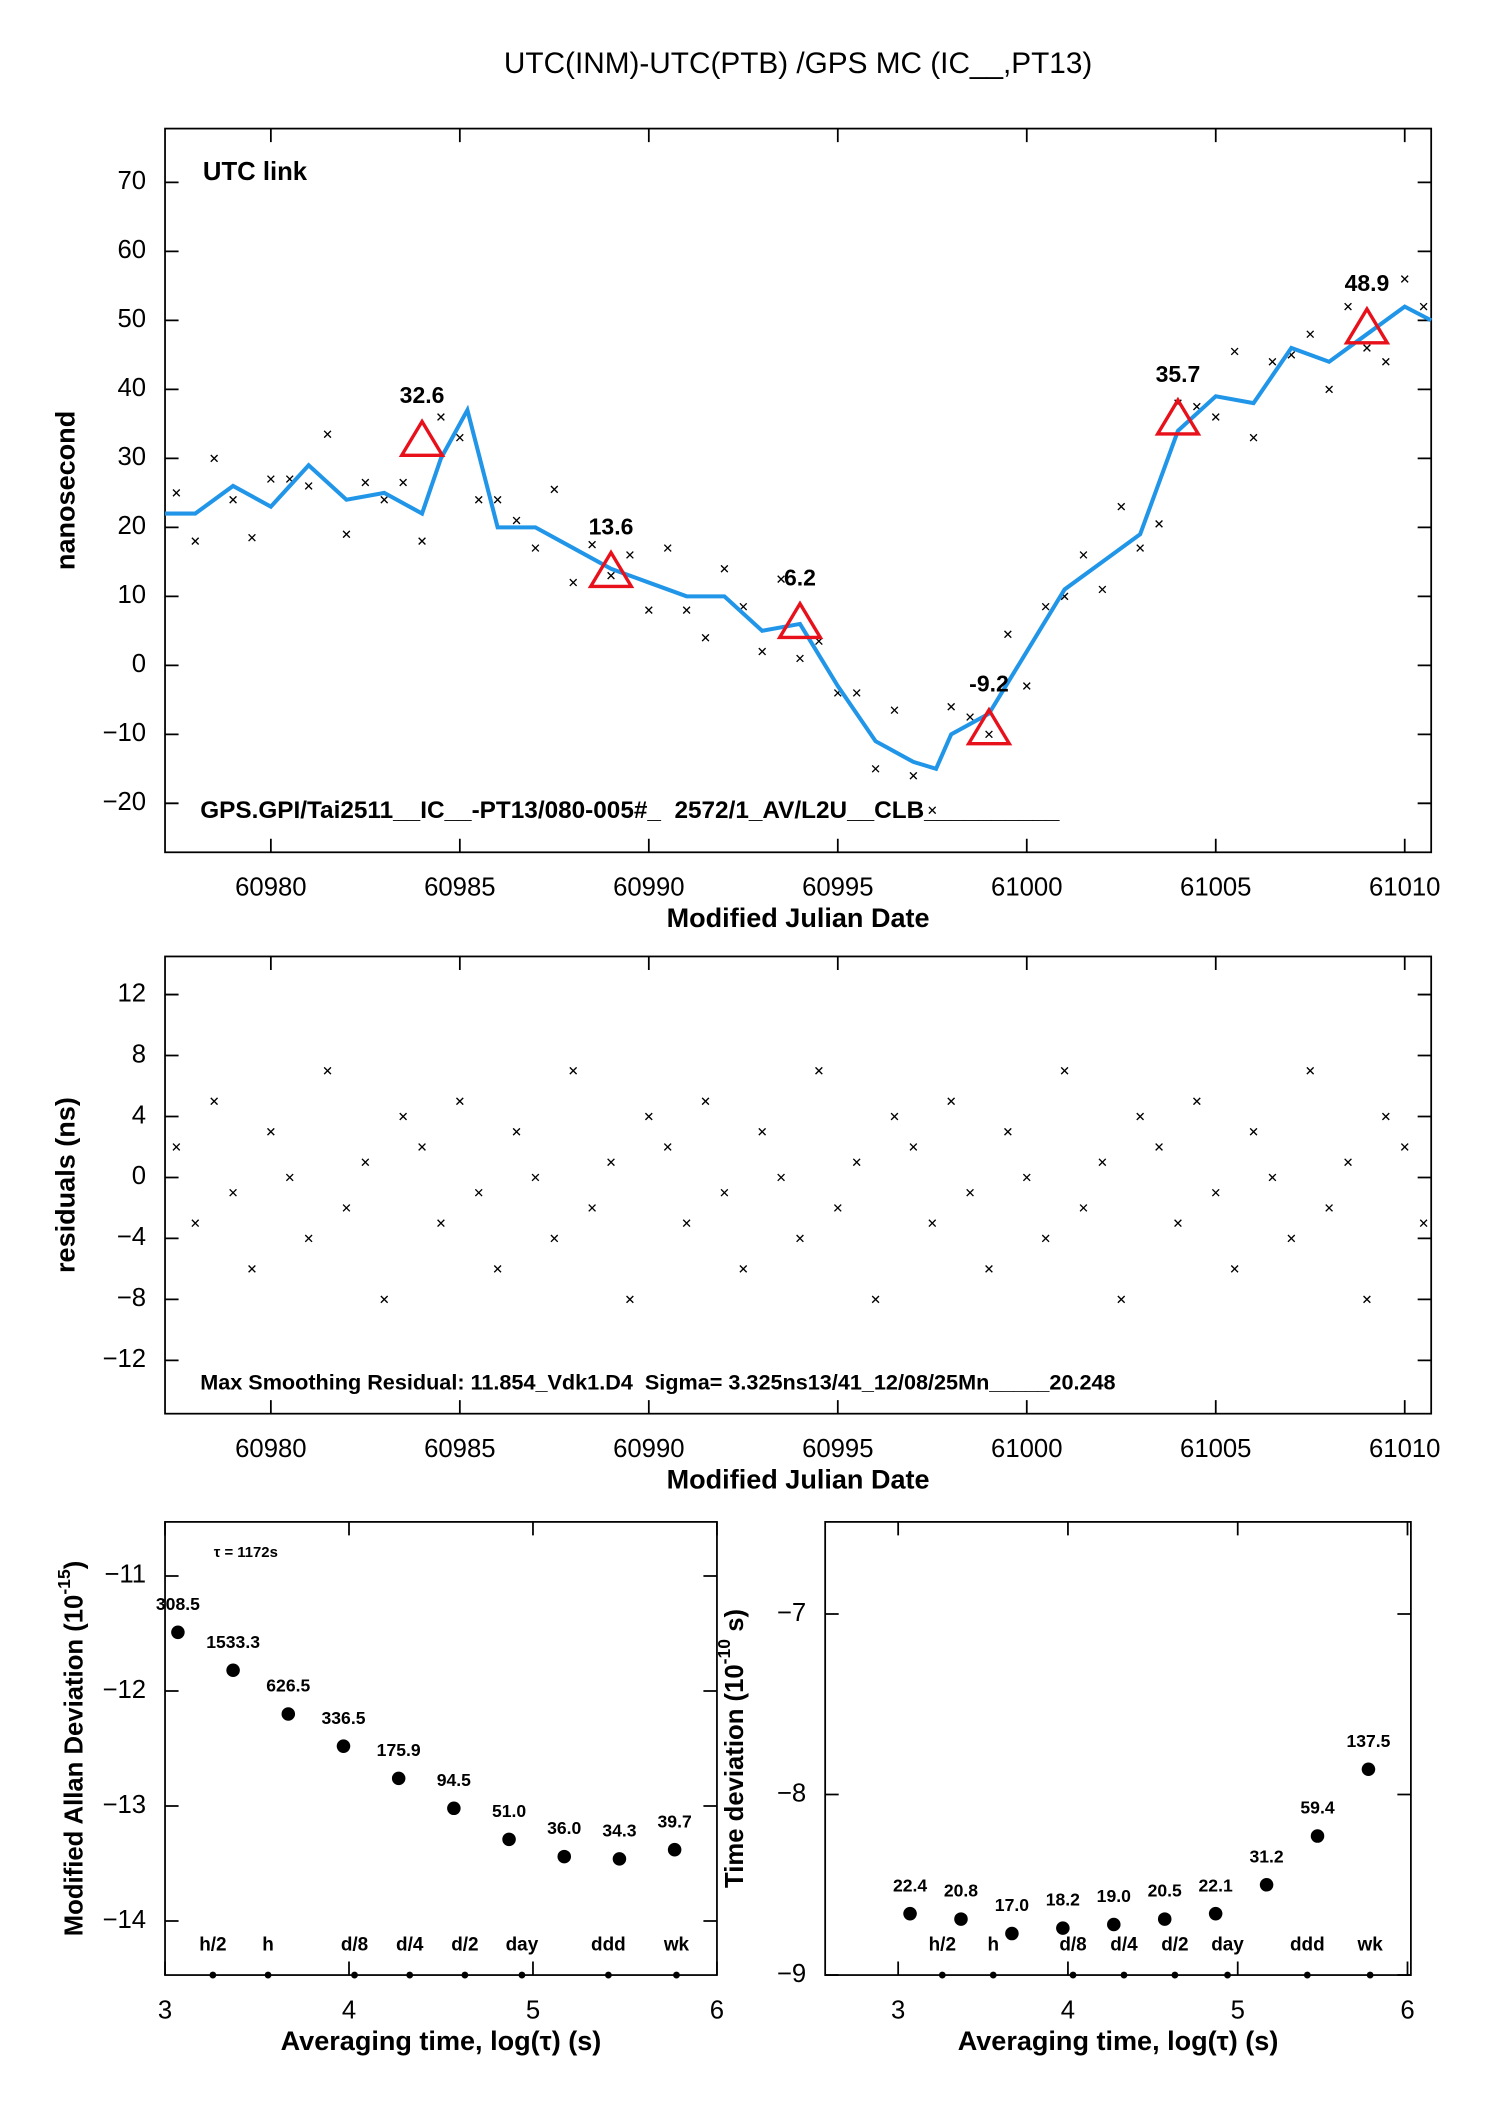 Image resolution: width=1488 pixels, height=2105 pixels. I want to click on y-axis-label: Time deviation (10-10 s), so click(731, 1748).